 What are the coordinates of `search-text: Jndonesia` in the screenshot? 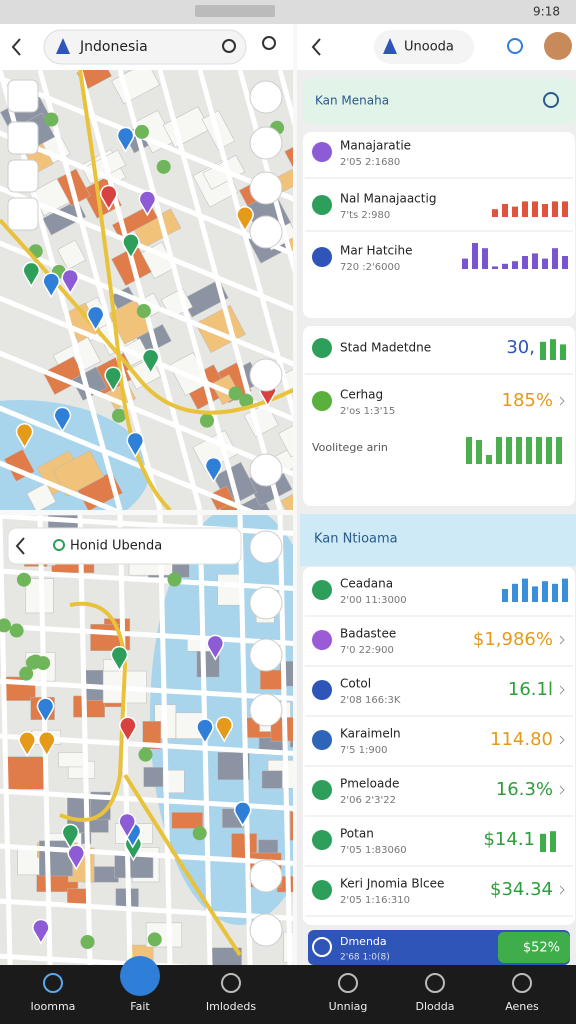 It's located at (113, 47).